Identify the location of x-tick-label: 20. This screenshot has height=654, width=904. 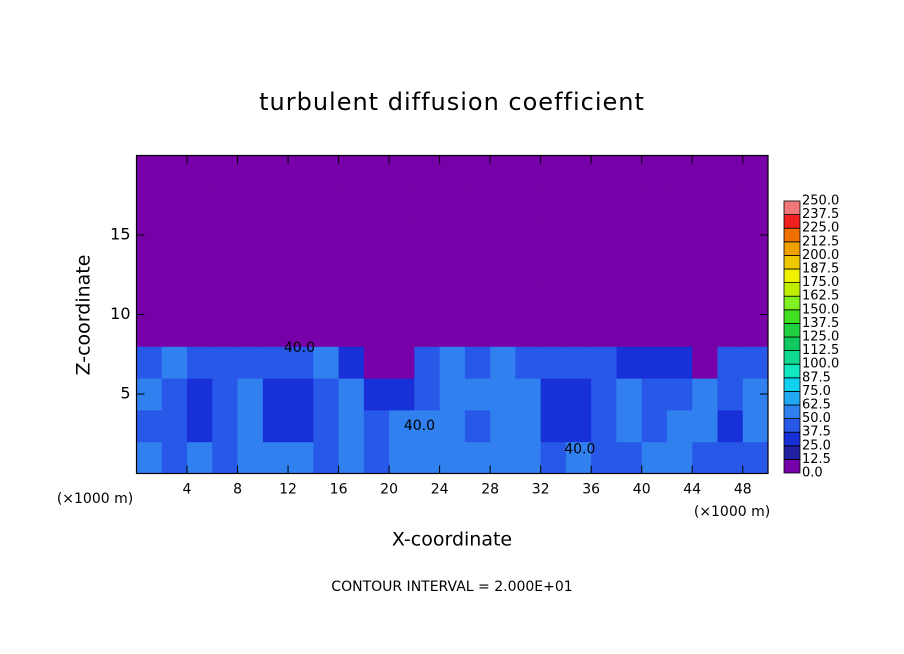
(389, 490).